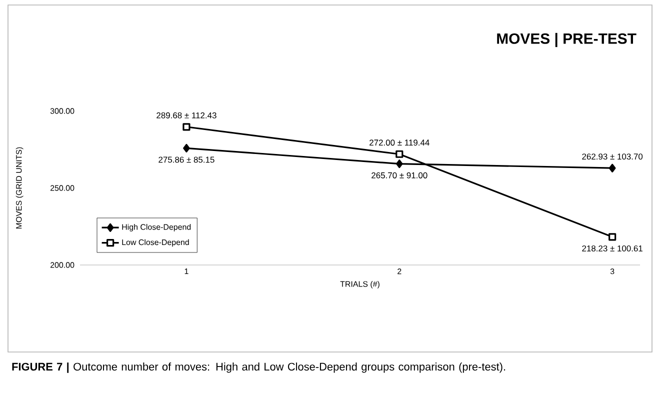 The height and width of the screenshot is (401, 659). Describe the element at coordinates (612, 157) in the screenshot. I see `data-label: 262.93 ± 103.70` at that location.